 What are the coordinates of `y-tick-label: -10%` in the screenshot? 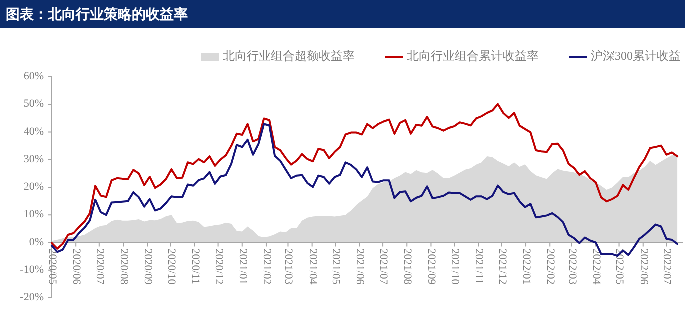 It's located at (32, 270).